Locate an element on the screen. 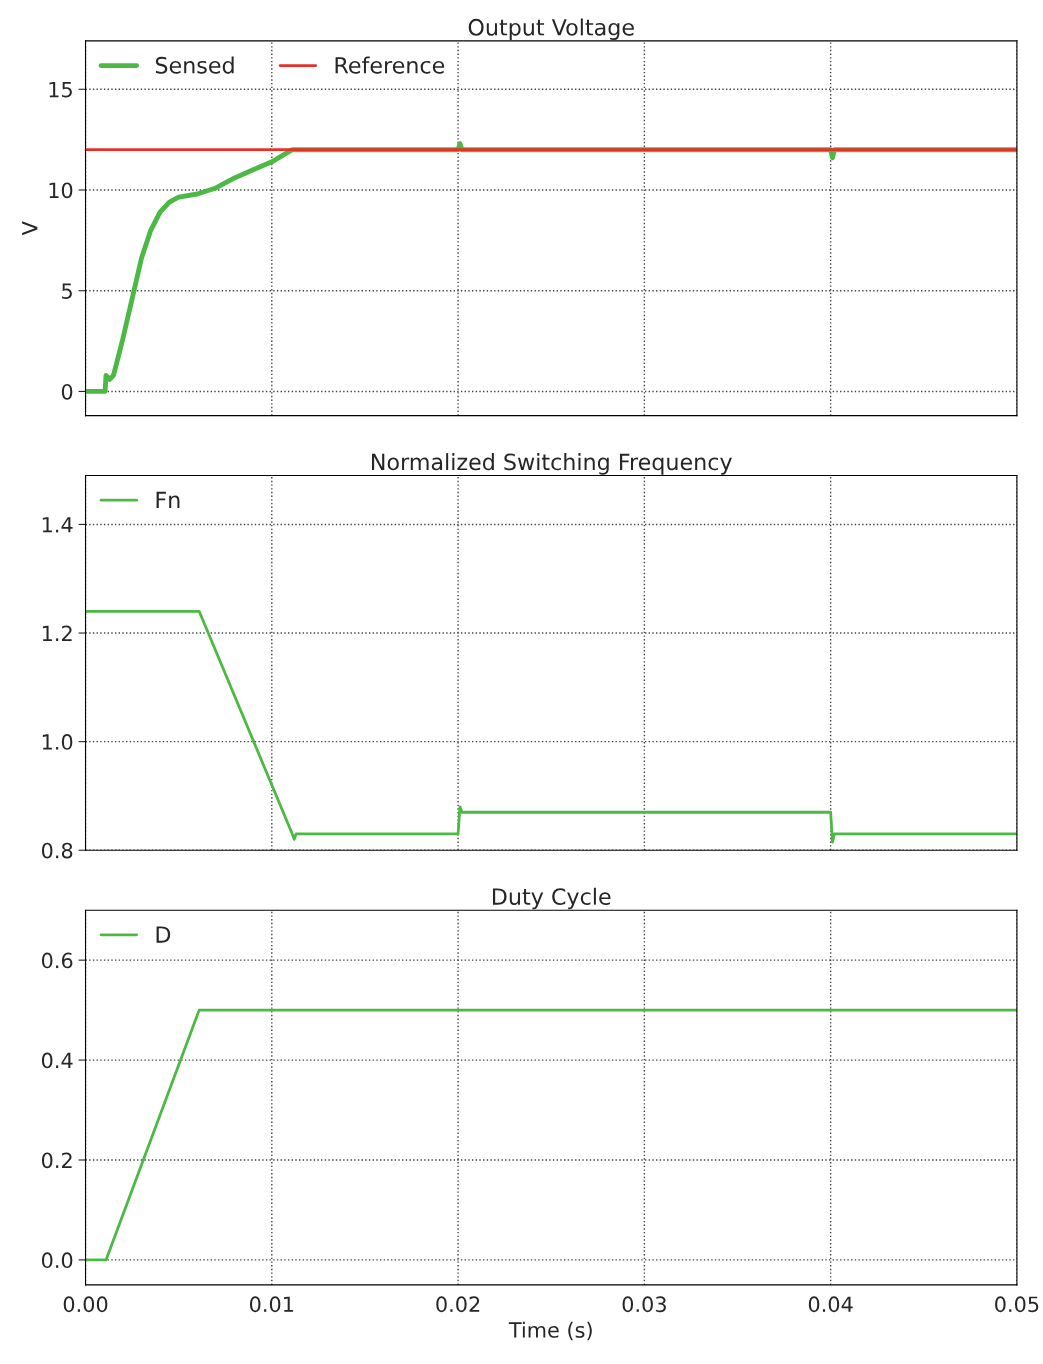 Image resolution: width=1043 pixels, height=1364 pixels. y-tick-label: 5 is located at coordinates (67, 291).